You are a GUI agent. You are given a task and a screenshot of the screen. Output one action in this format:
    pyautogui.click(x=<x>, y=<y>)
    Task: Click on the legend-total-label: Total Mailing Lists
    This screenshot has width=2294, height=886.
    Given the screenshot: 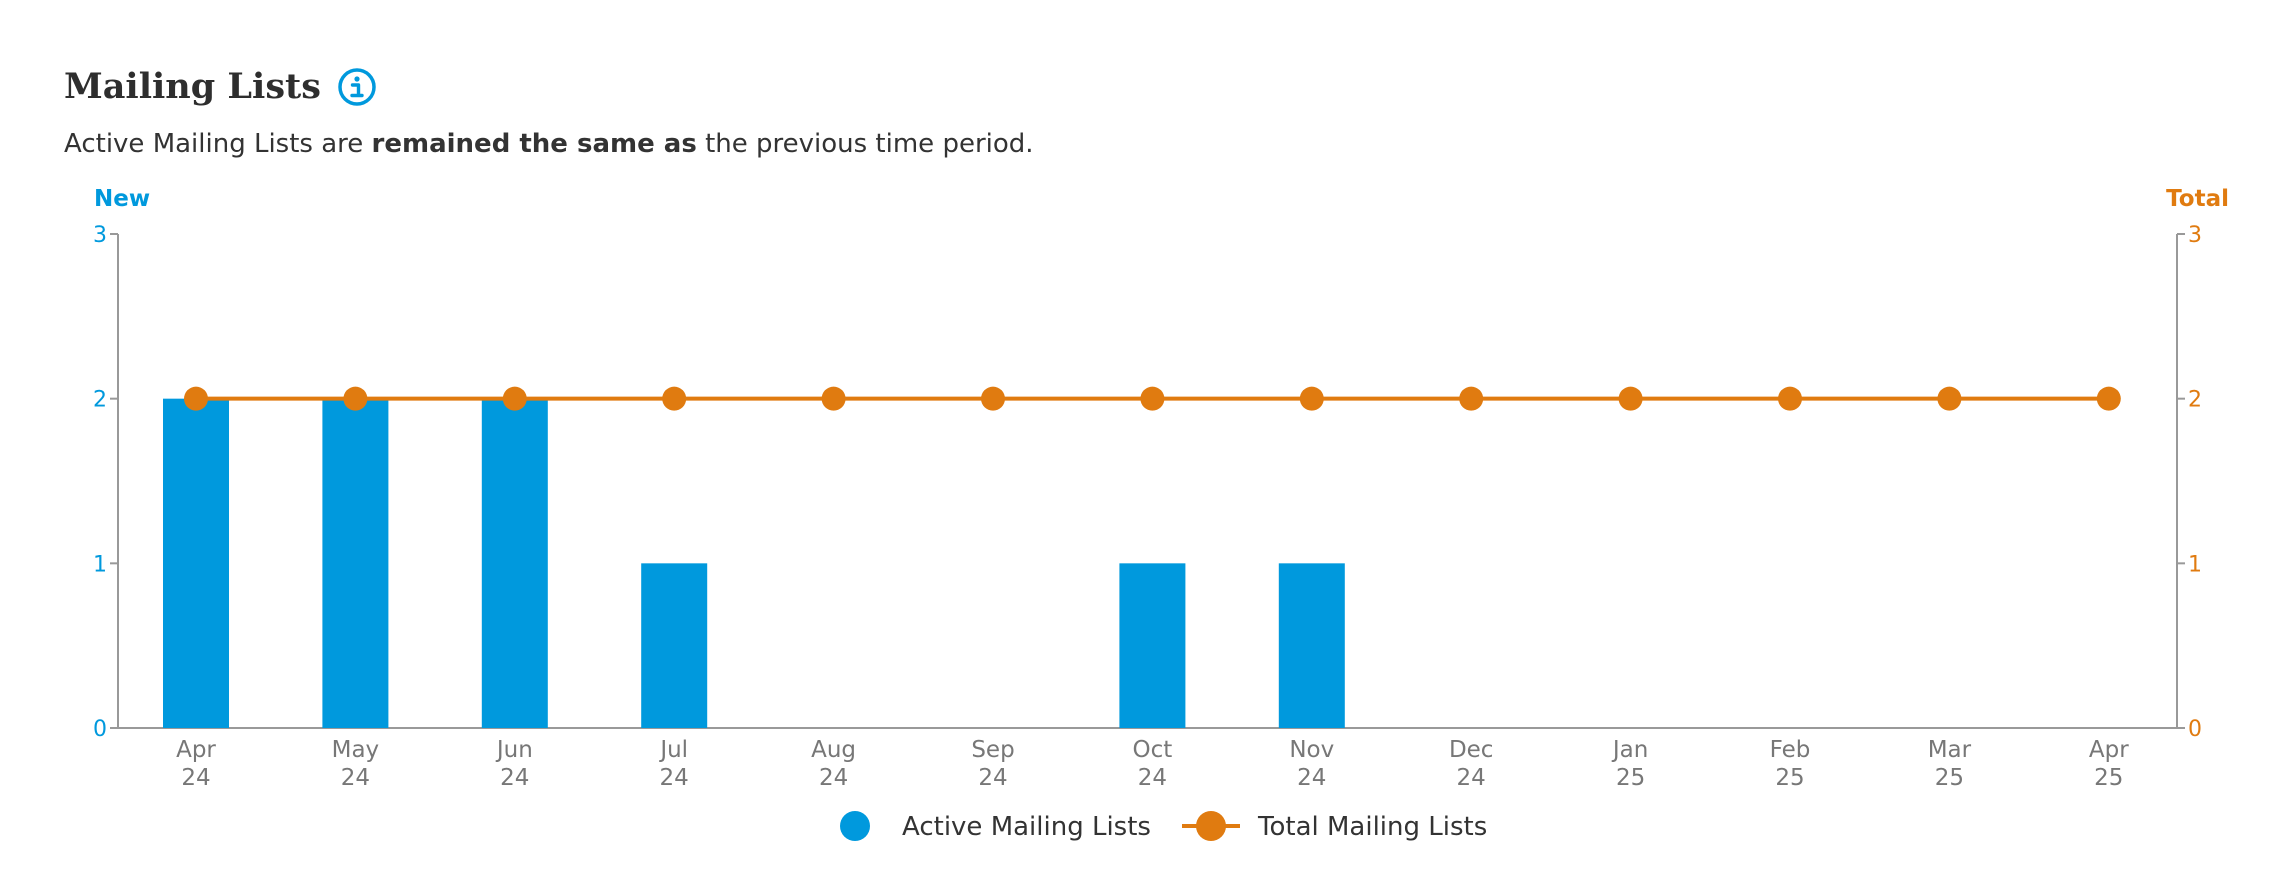 What is the action you would take?
    pyautogui.click(x=1372, y=827)
    